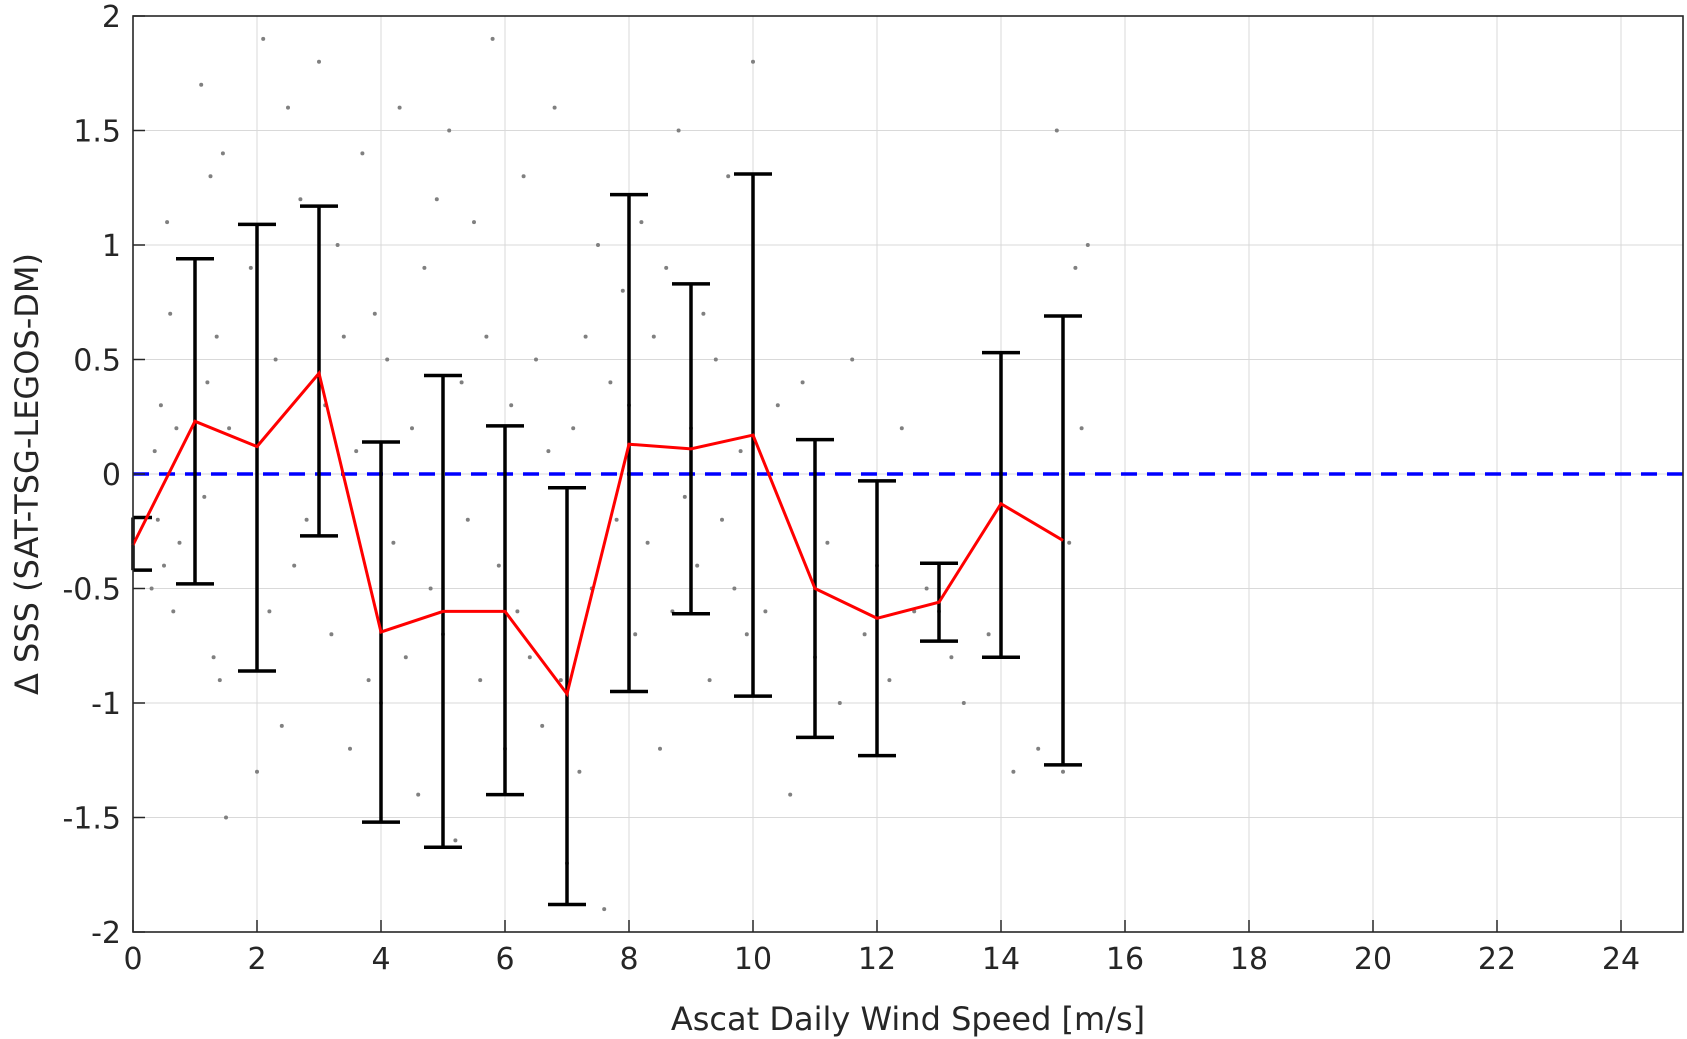 This screenshot has width=1687, height=1039. I want to click on x-axis-ticks: 0 2 4 6 8 10 12 14 16 18 20 22 24, so click(881, 948).